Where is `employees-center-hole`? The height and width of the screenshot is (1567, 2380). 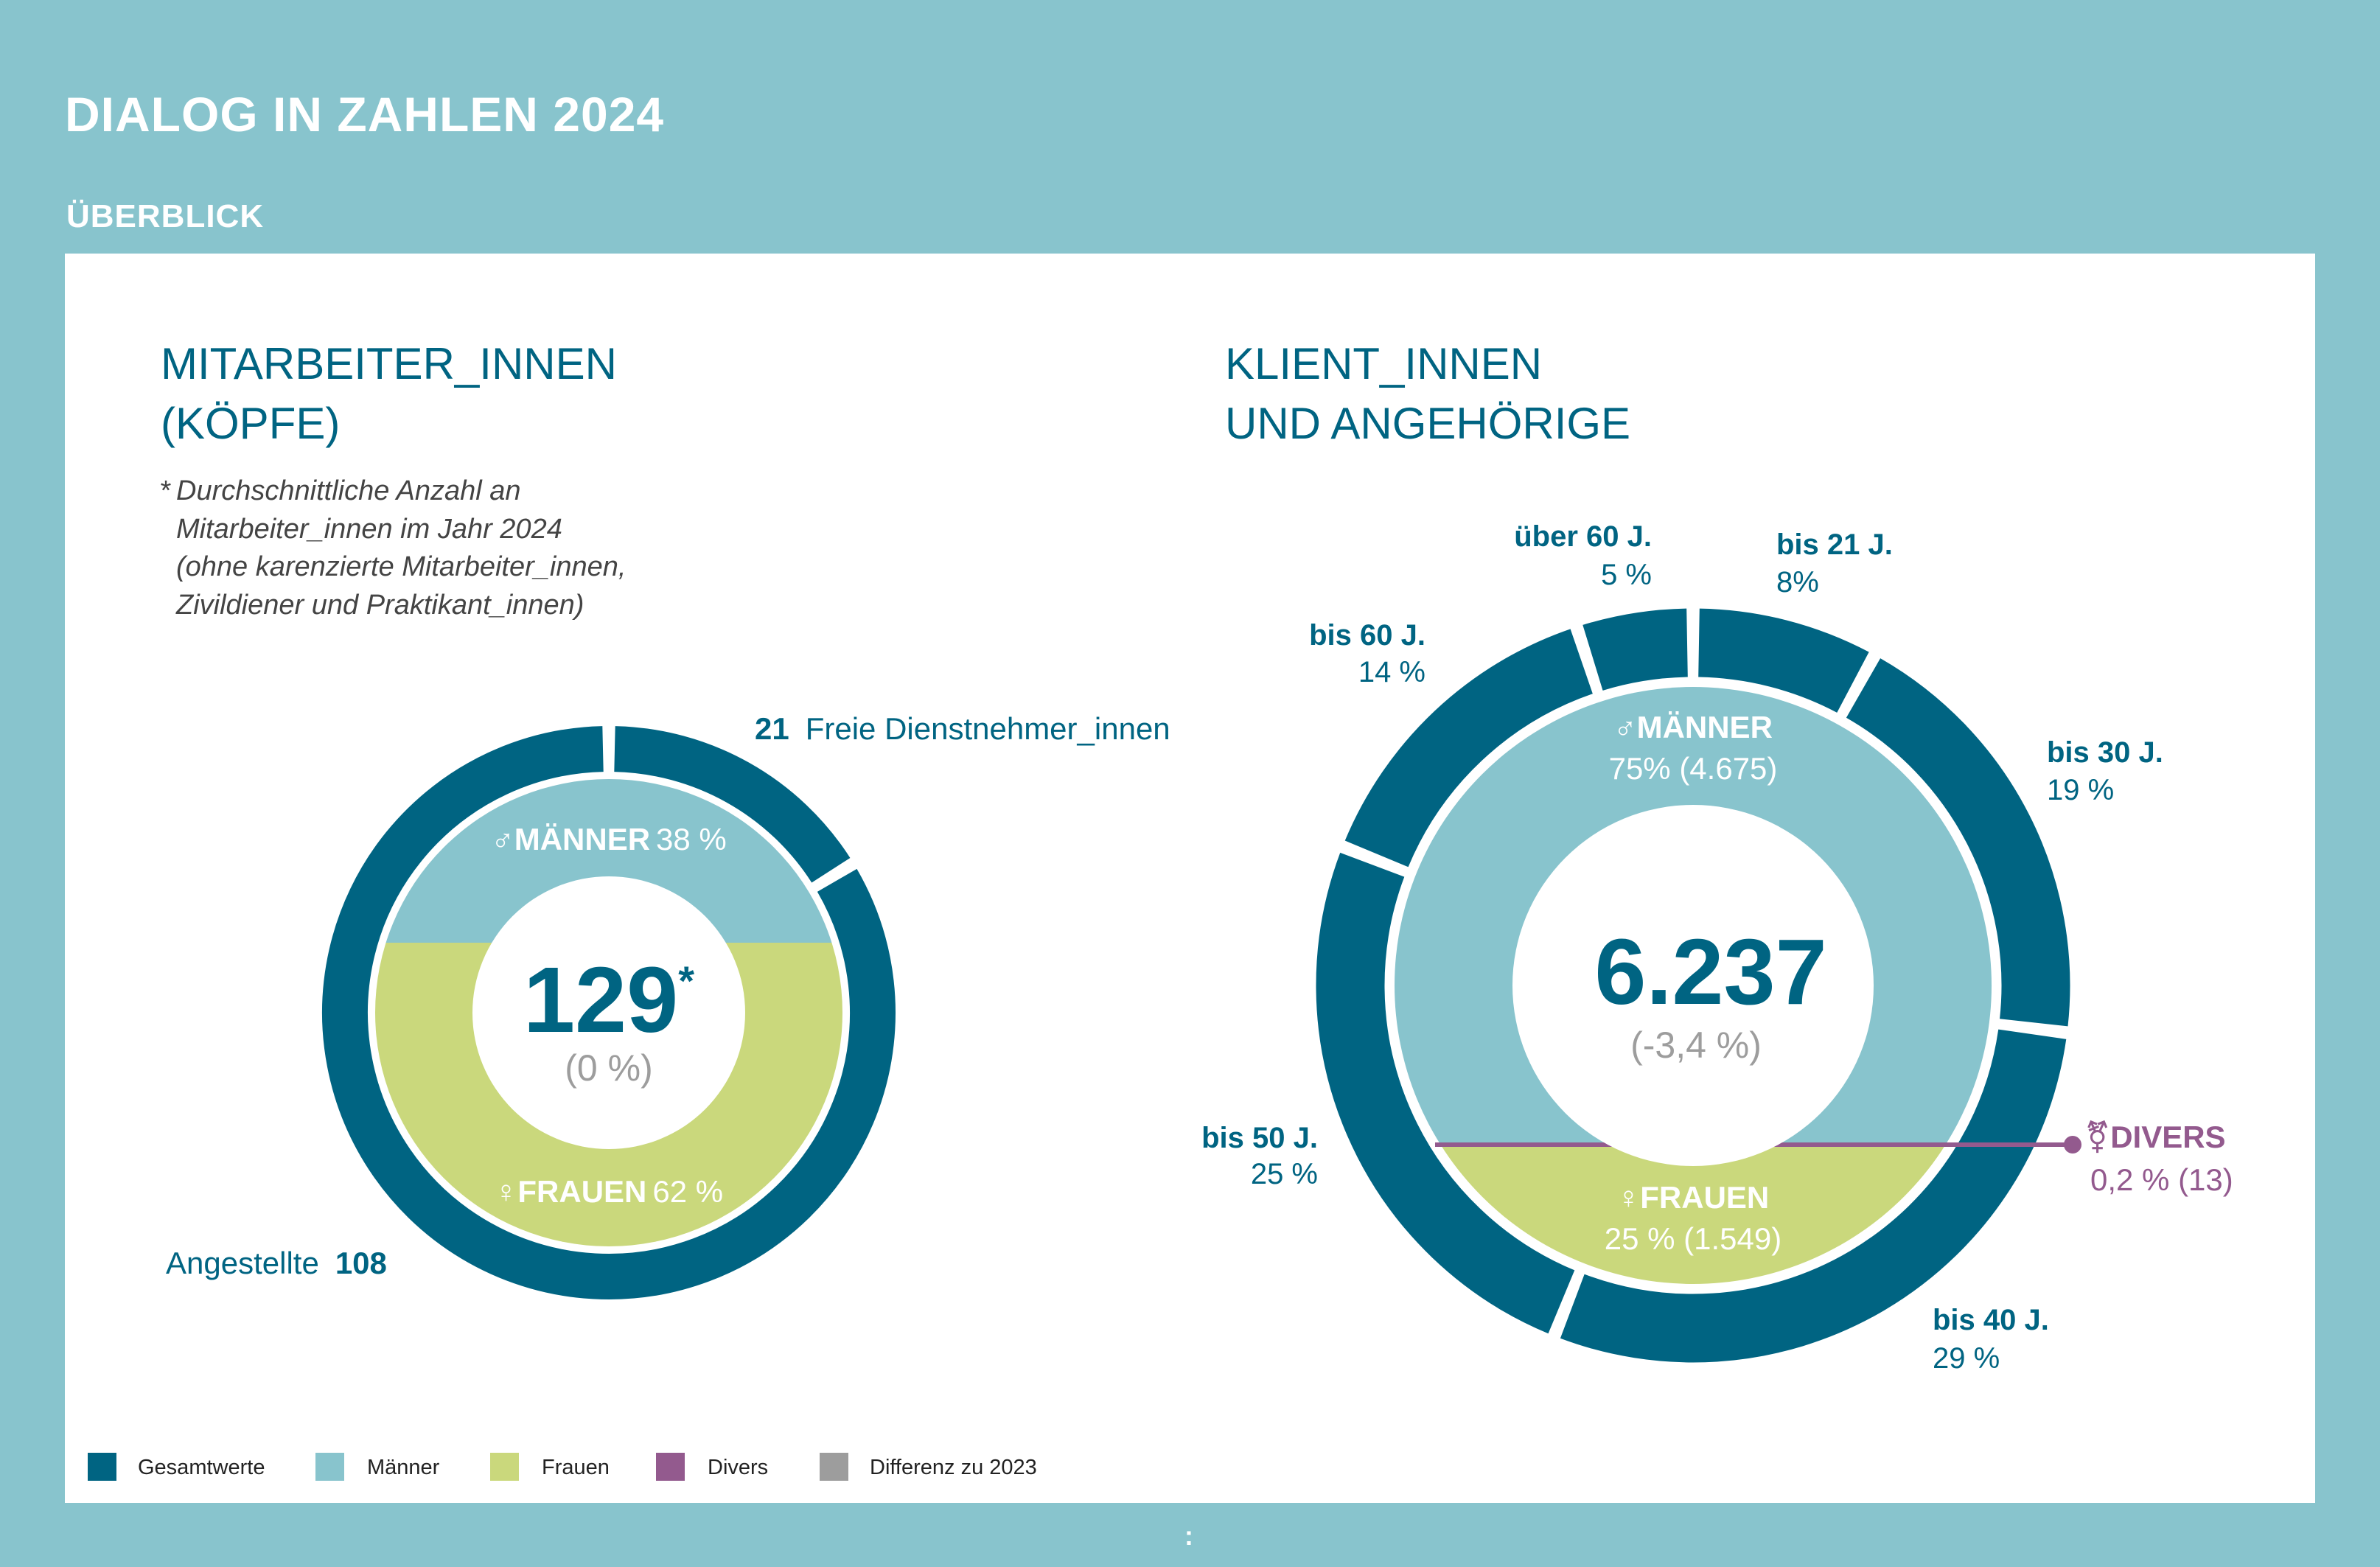
employees-center-hole is located at coordinates (609, 1013).